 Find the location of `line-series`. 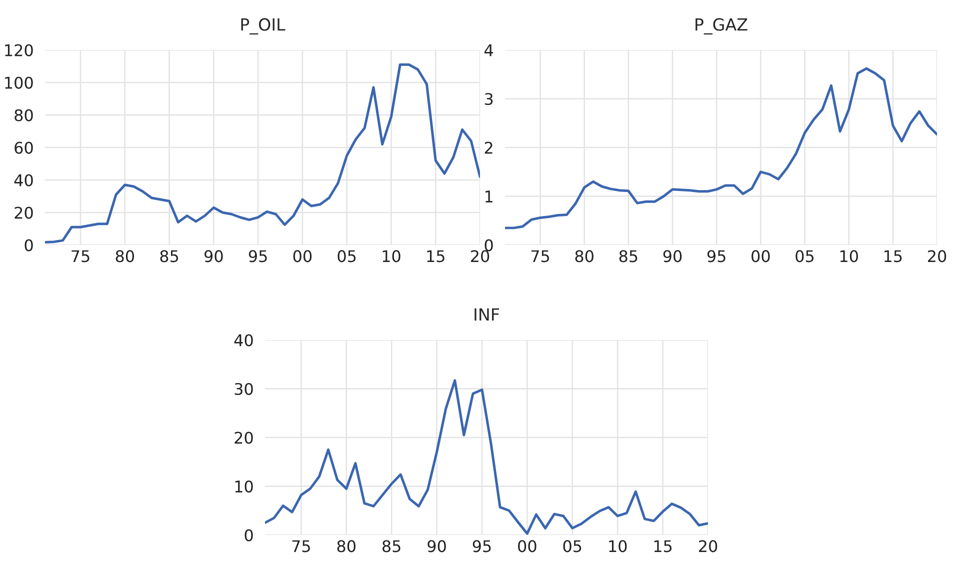

line-series is located at coordinates (721, 148).